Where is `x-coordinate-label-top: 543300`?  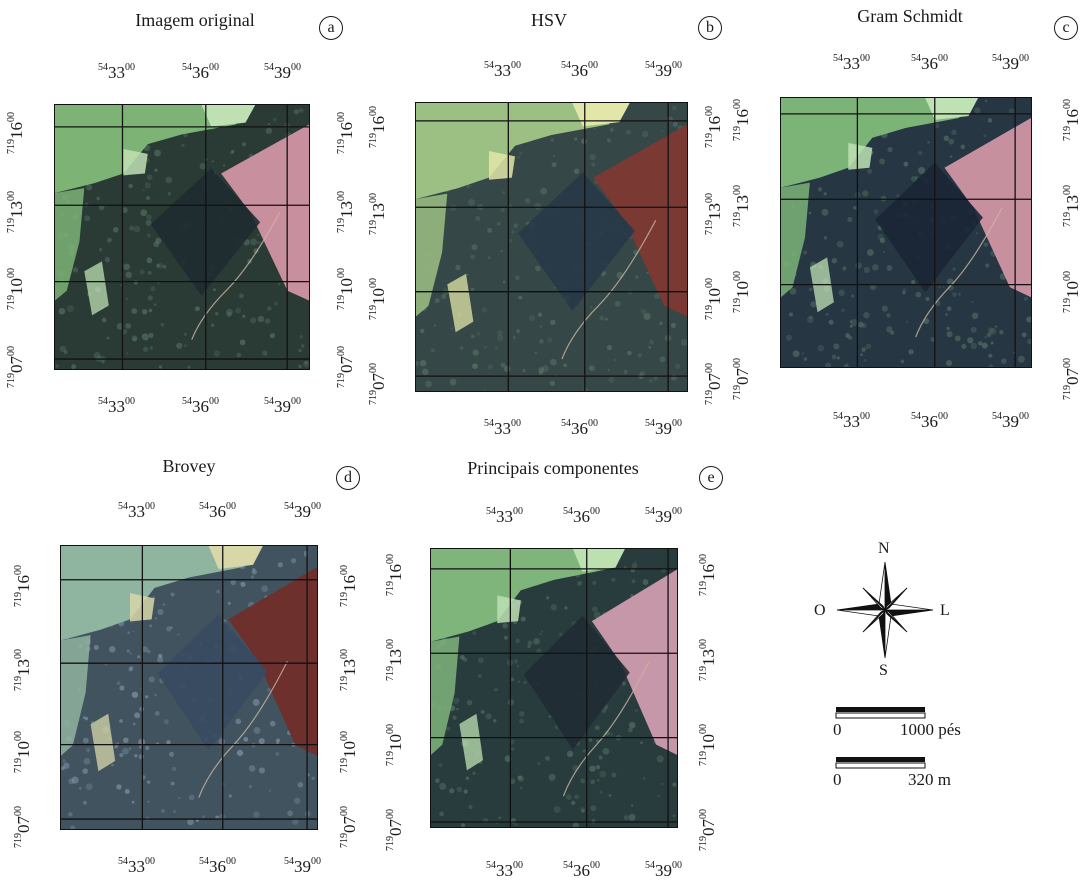 x-coordinate-label-top: 543300 is located at coordinates (502, 70).